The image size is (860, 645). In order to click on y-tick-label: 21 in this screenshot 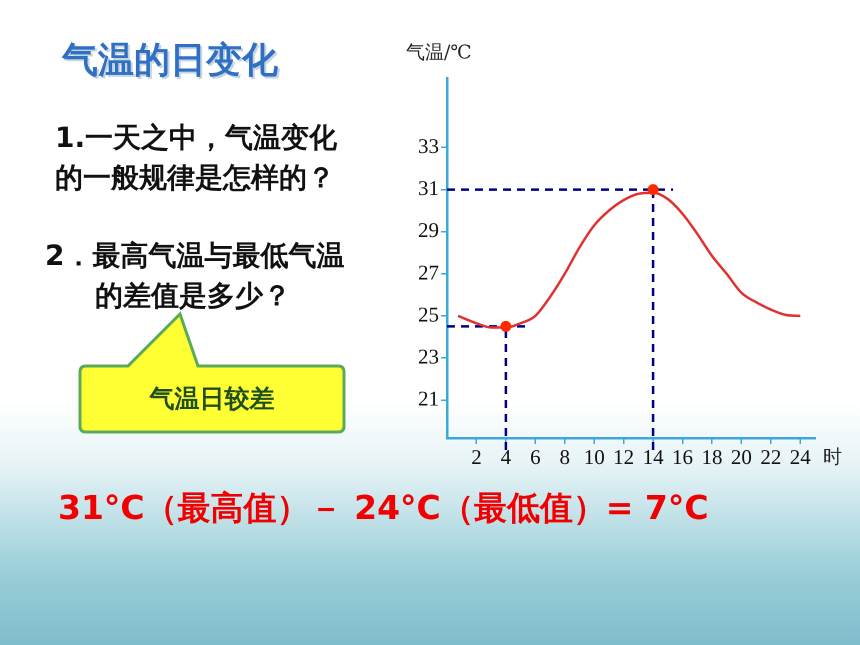, I will do `click(428, 398)`.